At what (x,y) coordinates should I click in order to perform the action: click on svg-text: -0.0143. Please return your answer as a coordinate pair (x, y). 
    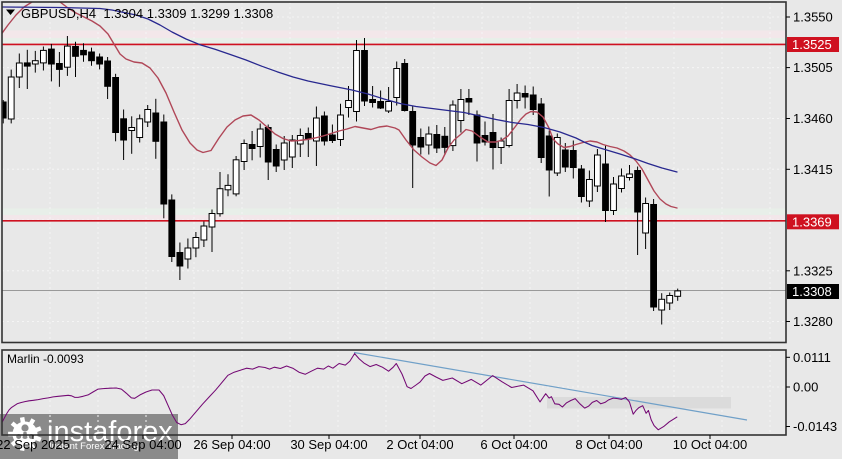
    Looking at the image, I should click on (815, 426).